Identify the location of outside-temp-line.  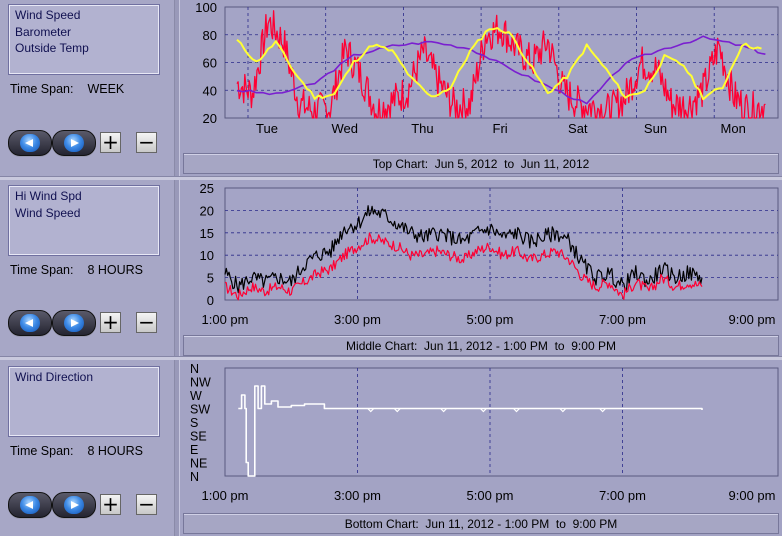
(499, 64).